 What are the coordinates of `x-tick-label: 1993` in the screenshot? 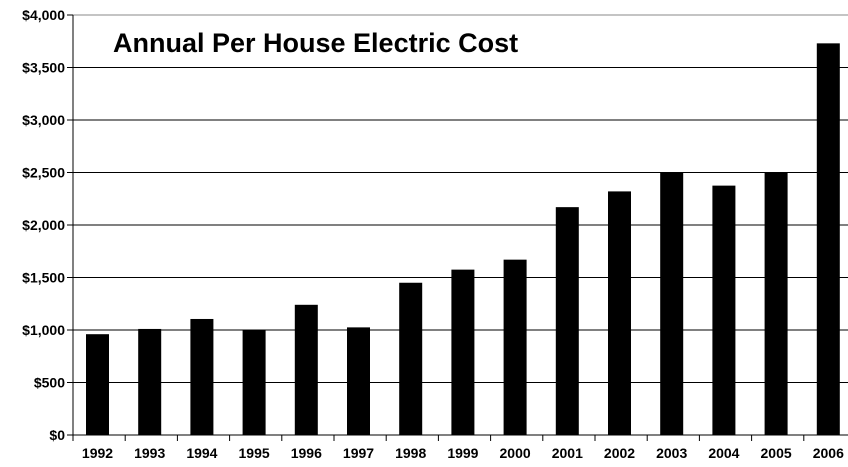 It's located at (149, 453).